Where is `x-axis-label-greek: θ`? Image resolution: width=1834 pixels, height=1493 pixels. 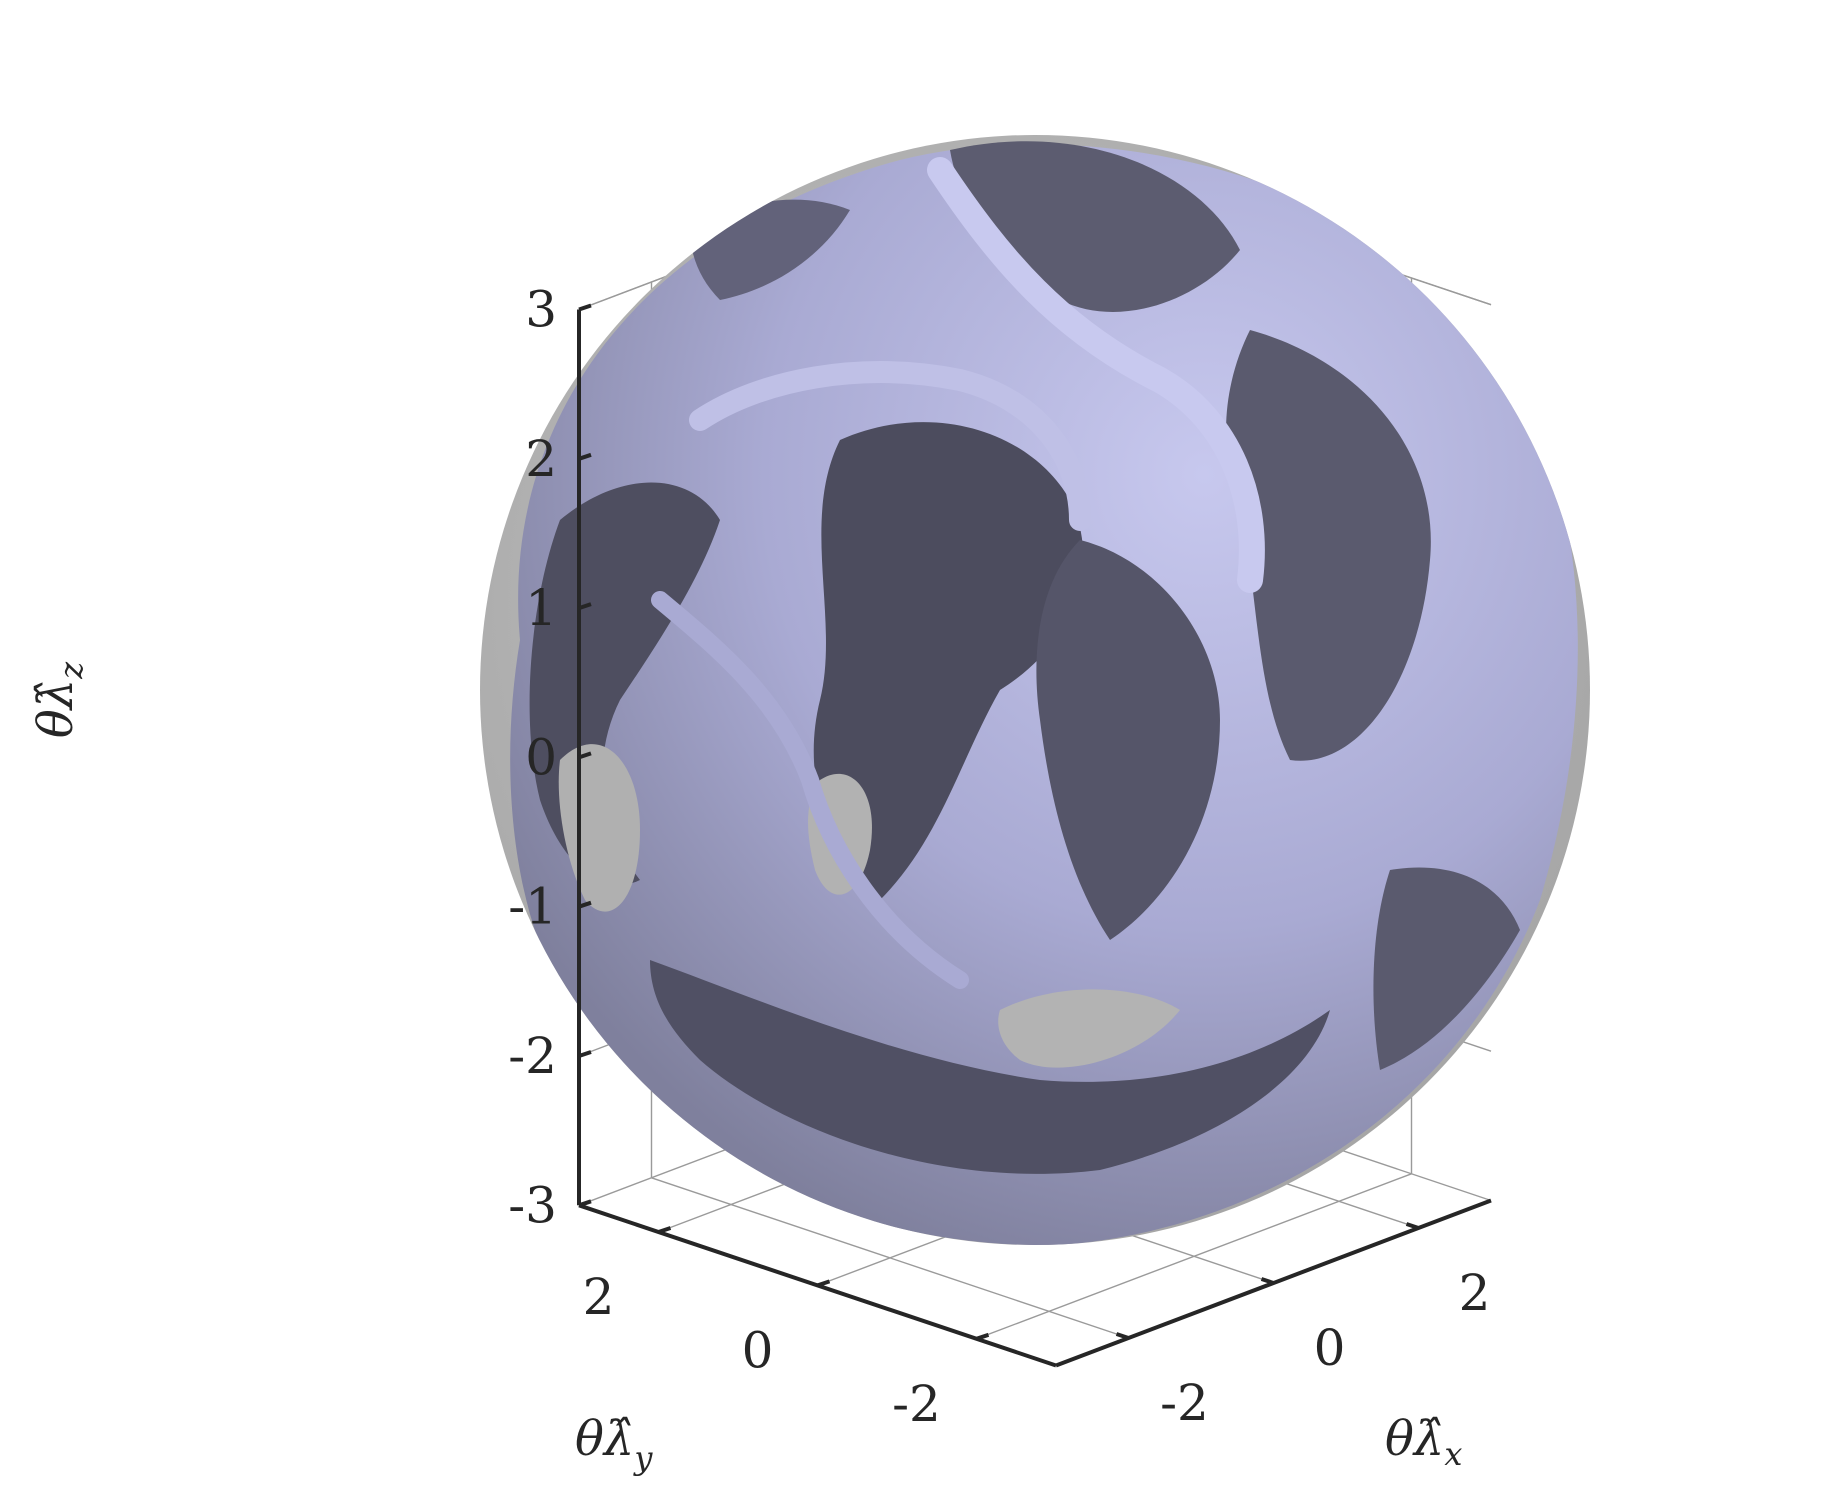 x-axis-label-greek: θ is located at coordinates (1399, 1439).